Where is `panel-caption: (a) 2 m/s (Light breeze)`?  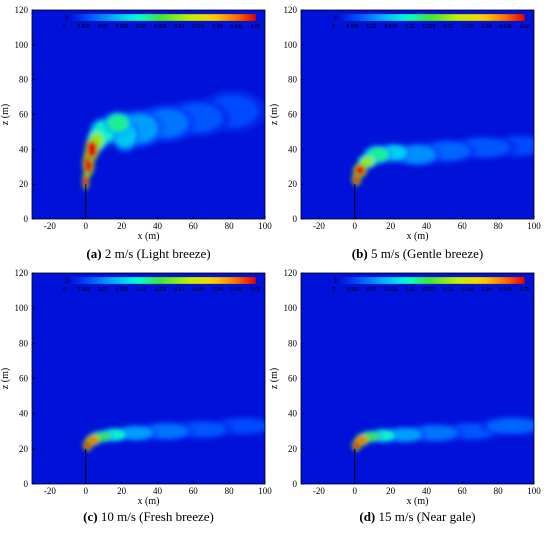 panel-caption: (a) 2 m/s (Light breeze) is located at coordinates (148, 253).